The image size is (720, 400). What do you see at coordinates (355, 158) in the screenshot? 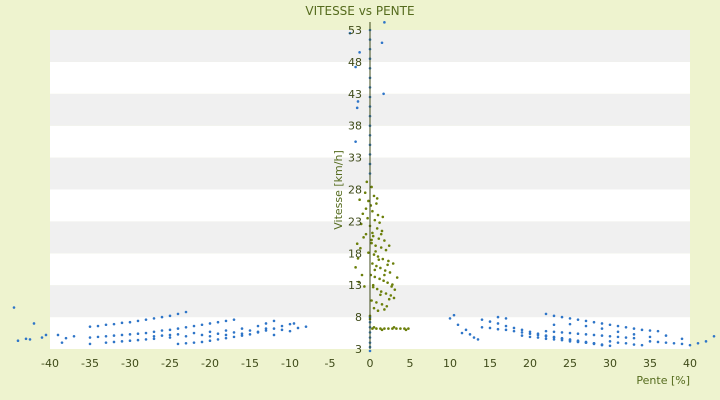
I see `y-tick-label: 33` at bounding box center [355, 158].